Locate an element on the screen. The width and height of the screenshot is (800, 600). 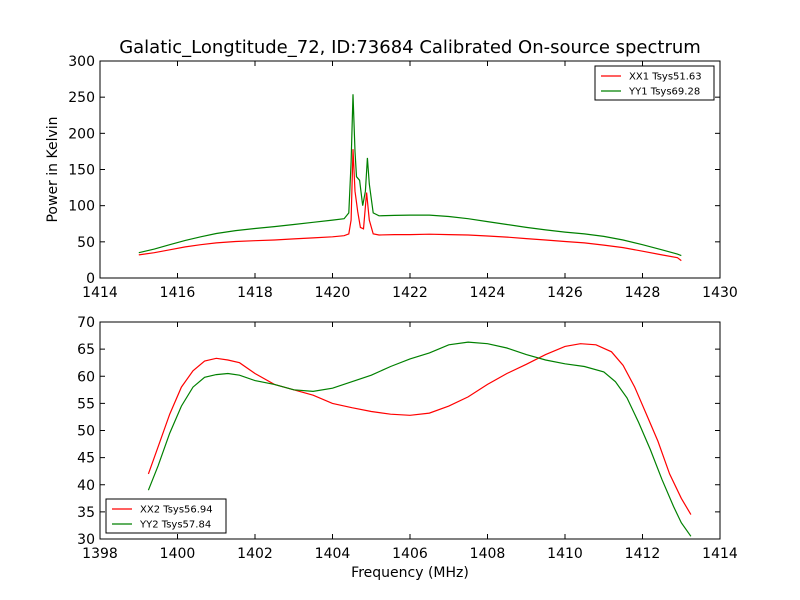
legend-label: YY2 Tsys57.84 is located at coordinates (175, 525).